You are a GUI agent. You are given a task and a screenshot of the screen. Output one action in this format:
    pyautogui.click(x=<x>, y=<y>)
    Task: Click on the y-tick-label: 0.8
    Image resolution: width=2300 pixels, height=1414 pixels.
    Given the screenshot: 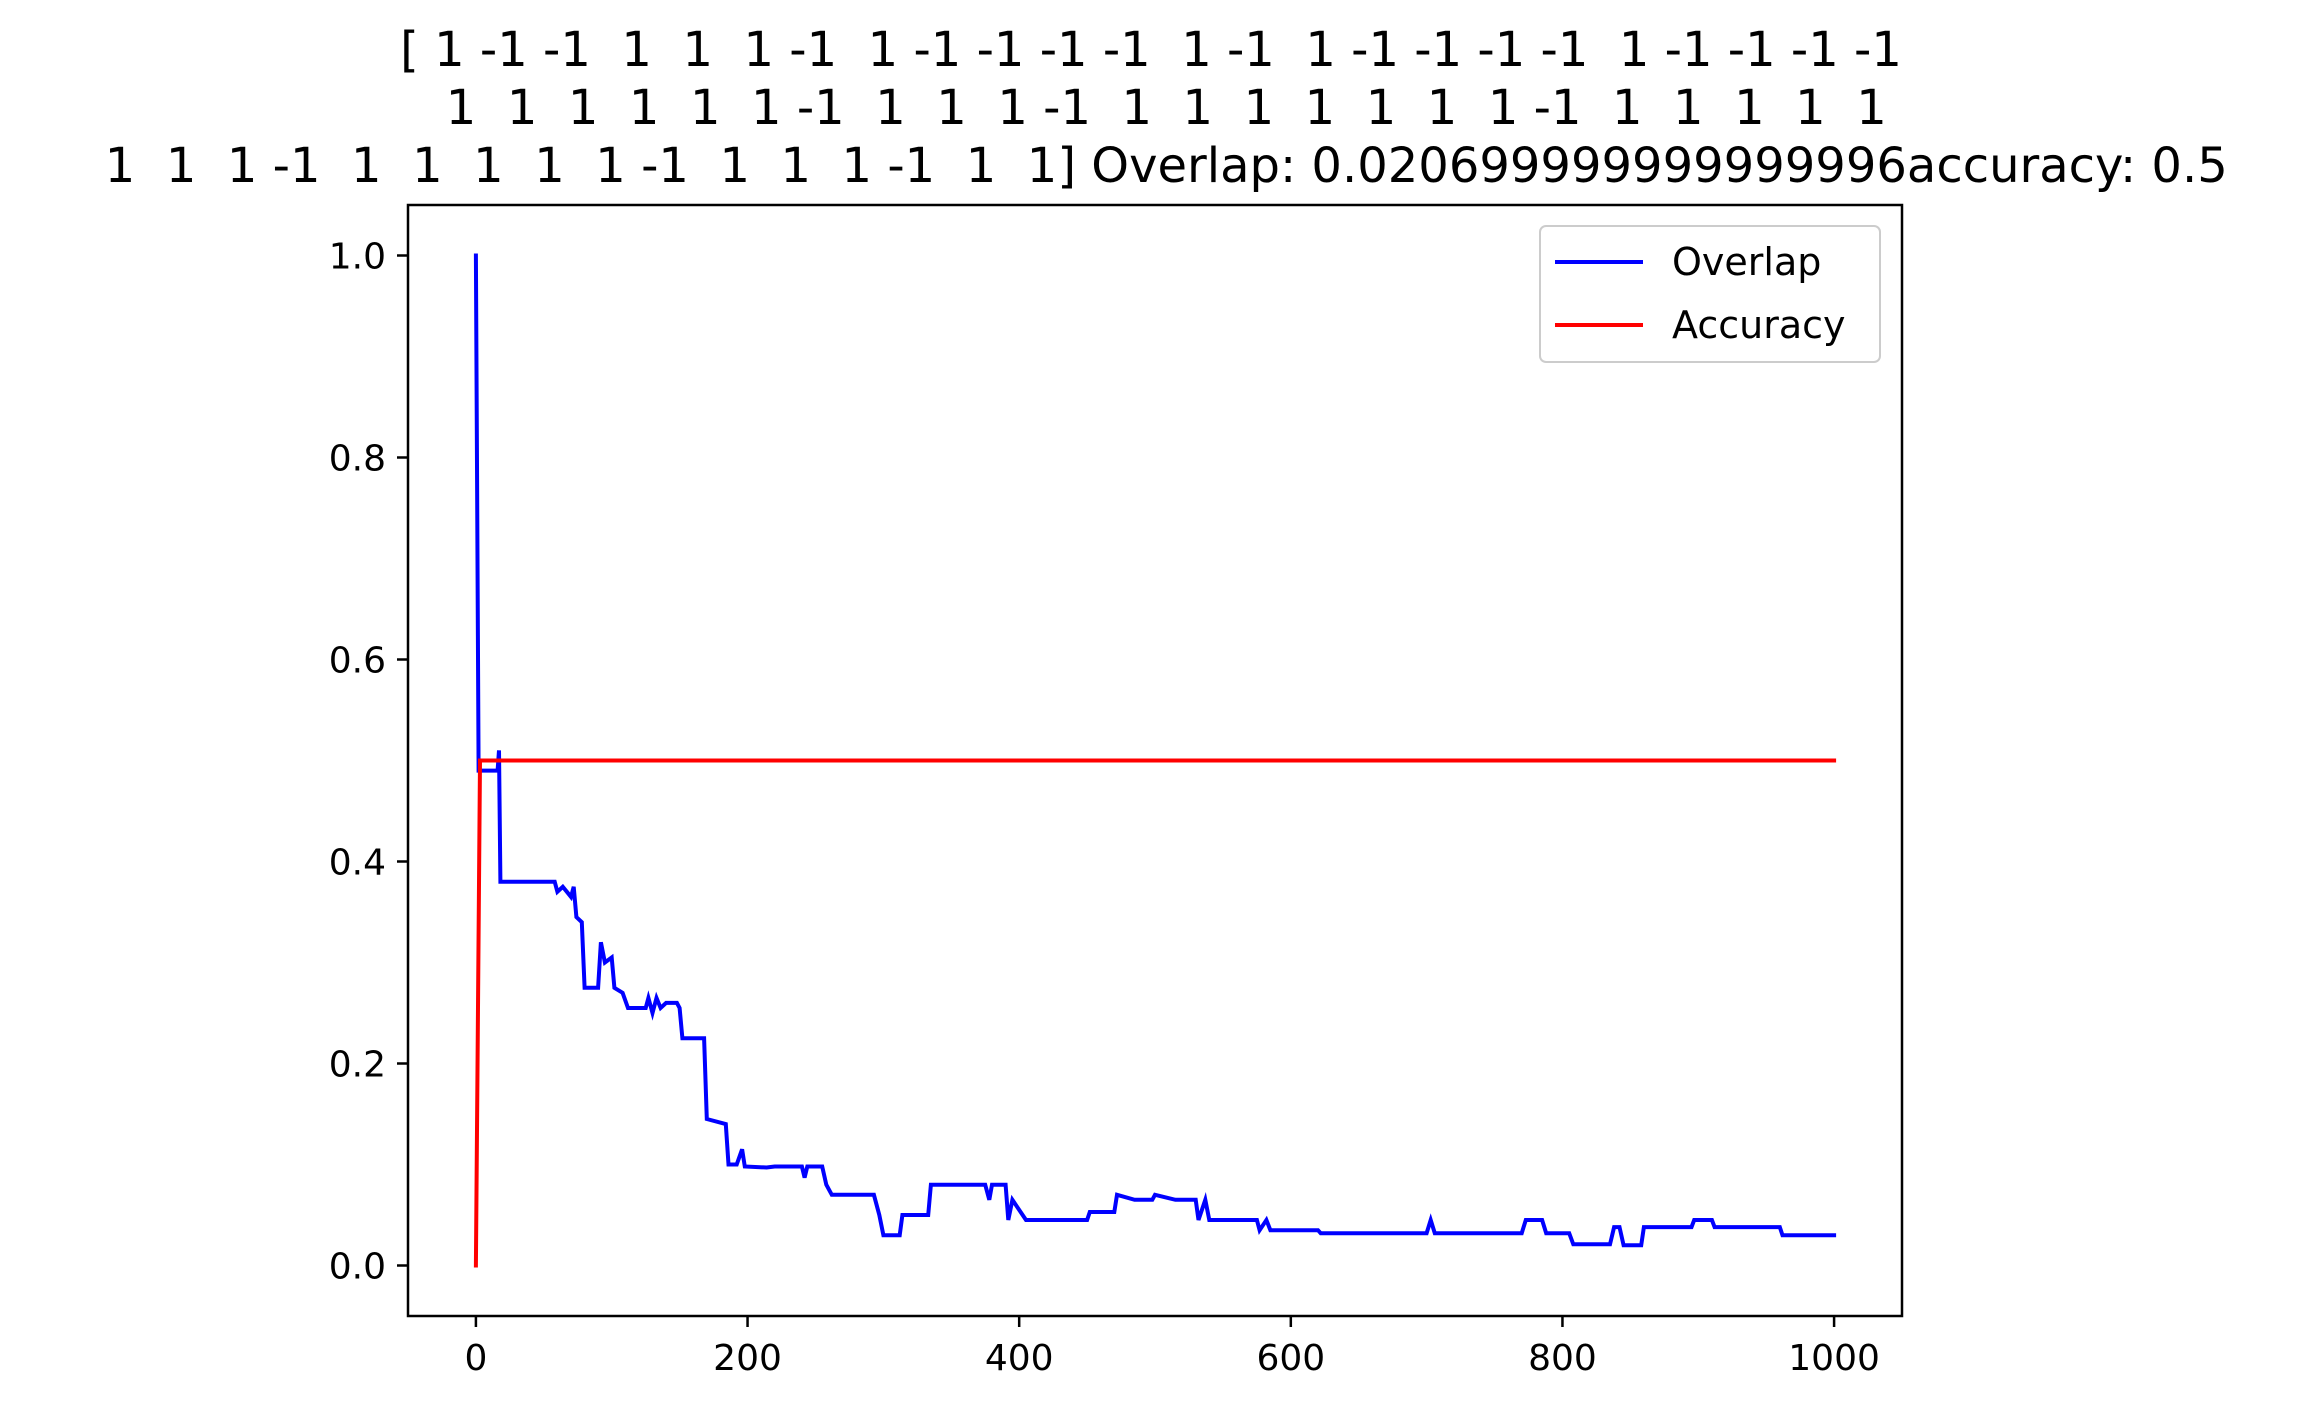 What is the action you would take?
    pyautogui.click(x=357, y=459)
    